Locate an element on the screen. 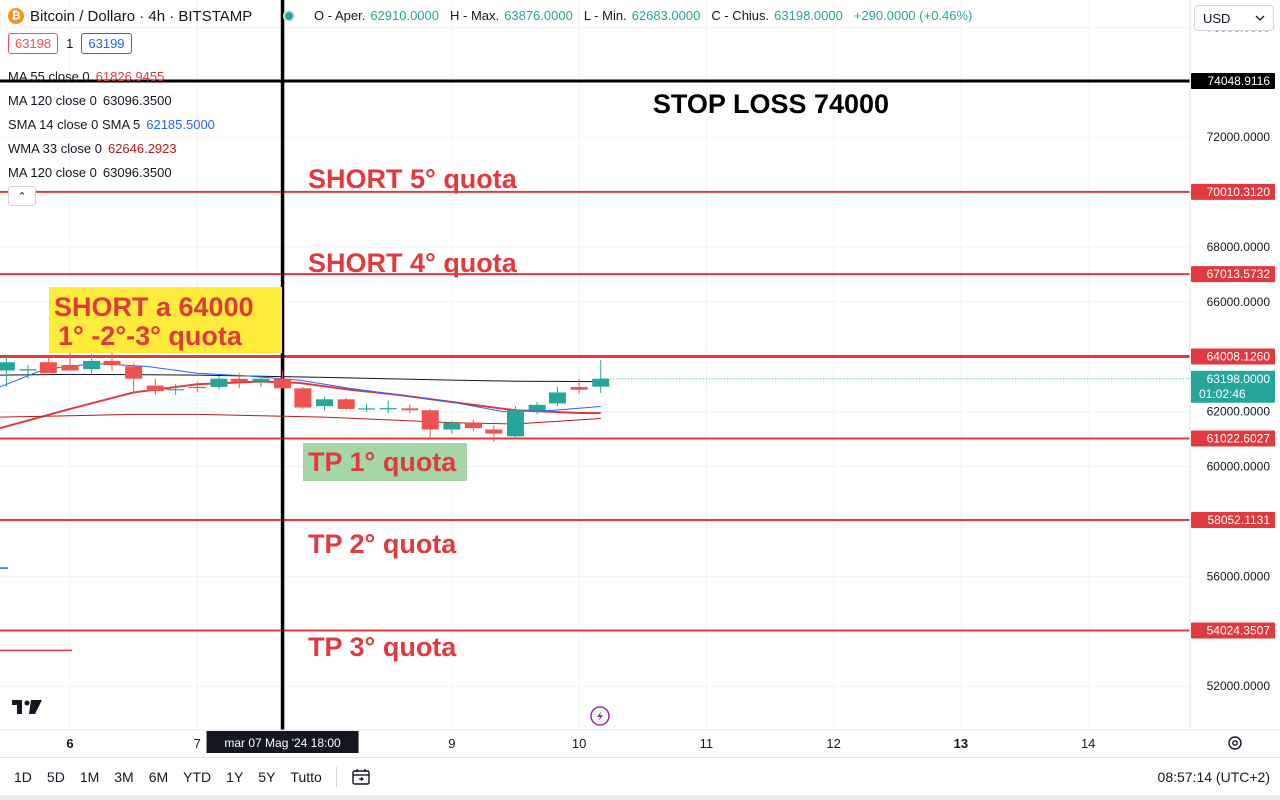 This screenshot has height=800, width=1280. series-line is located at coordinates (300, 419).